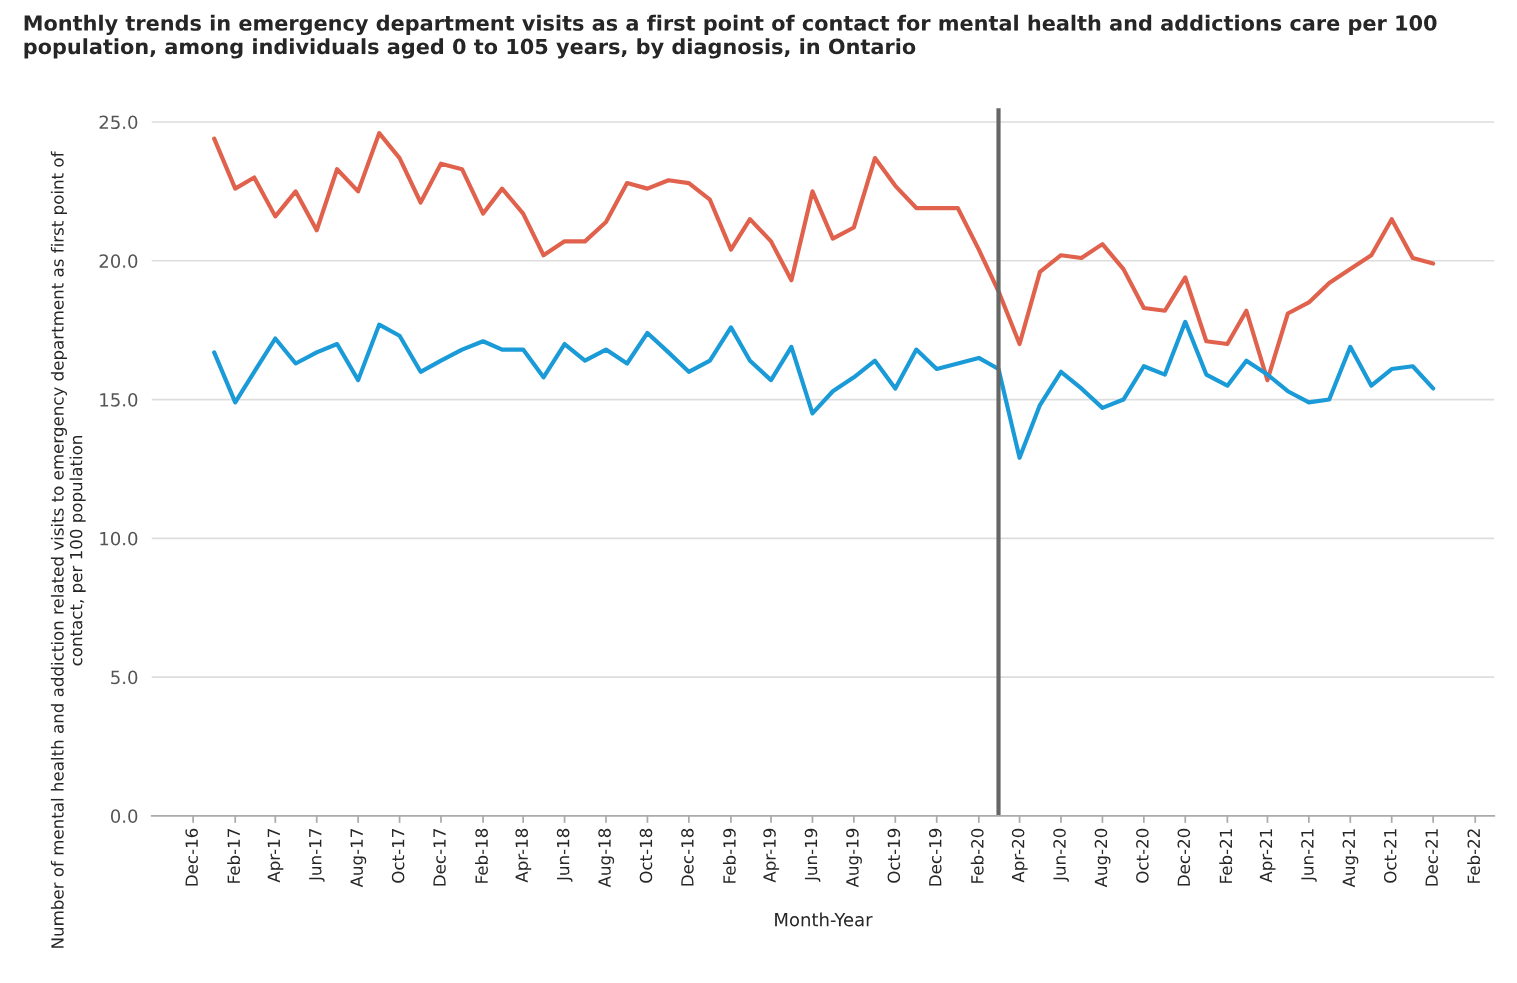 The image size is (1517, 983). I want to click on x-tick-label: Dec-17, so click(439, 857).